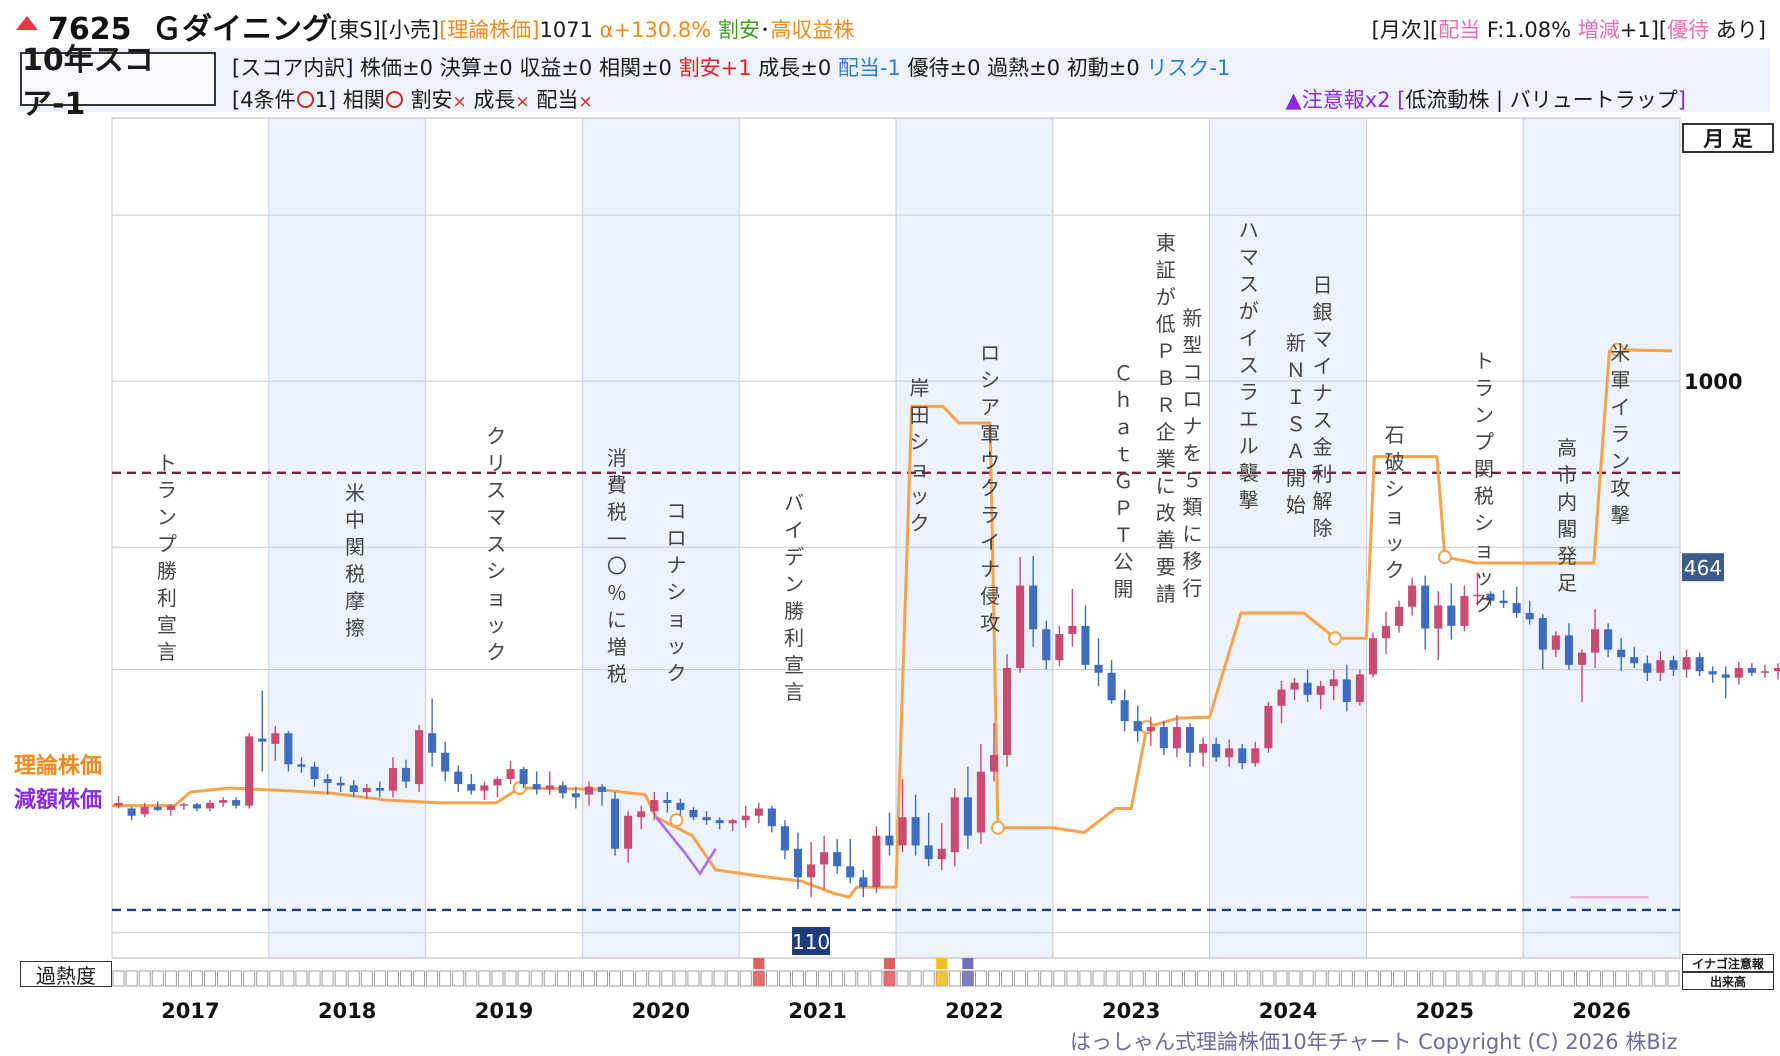  Describe the element at coordinates (990, 623) in the screenshot. I see `event-char: 攻` at that location.